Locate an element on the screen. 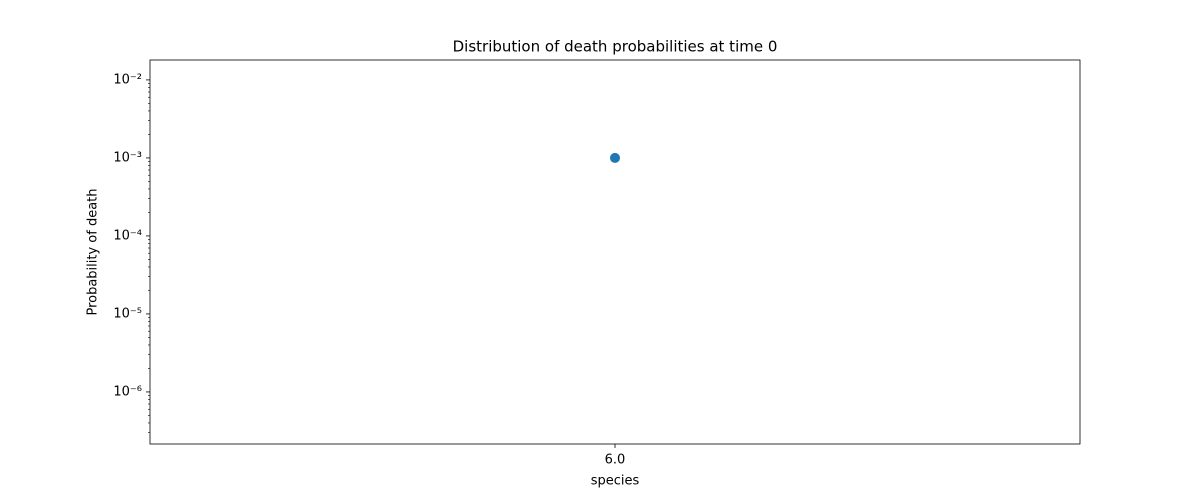 Image resolution: width=1200 pixels, height=500 pixels. x-tick-label: 6.0 is located at coordinates (615, 460).